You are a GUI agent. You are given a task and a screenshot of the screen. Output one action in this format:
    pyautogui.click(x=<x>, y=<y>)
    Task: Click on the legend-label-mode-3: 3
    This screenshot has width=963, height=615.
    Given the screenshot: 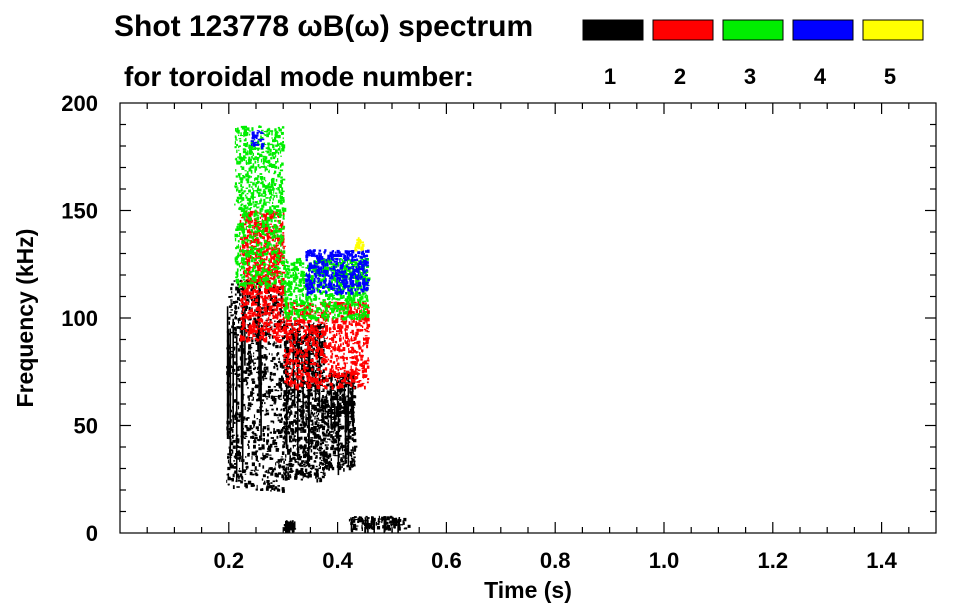 What is the action you would take?
    pyautogui.click(x=750, y=76)
    